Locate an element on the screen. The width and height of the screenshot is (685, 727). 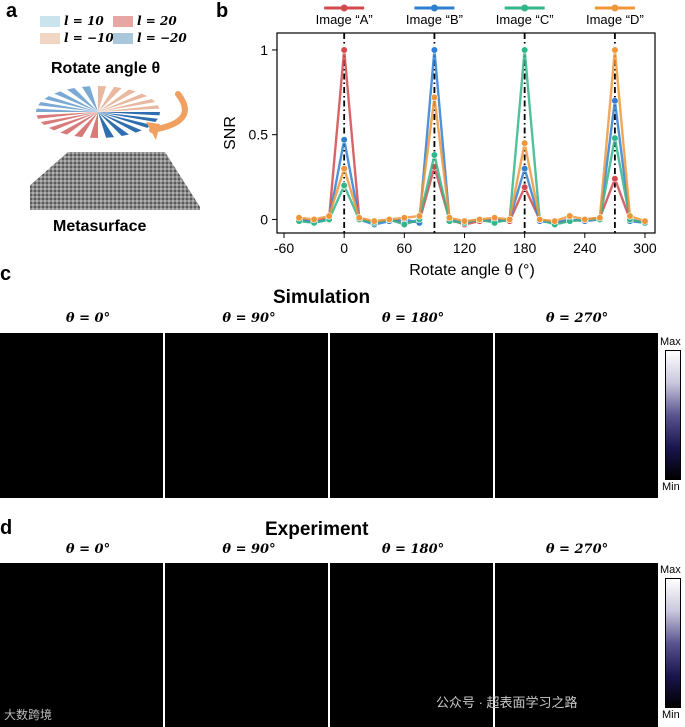
metasurface-label: Metasurface is located at coordinates (100, 226).